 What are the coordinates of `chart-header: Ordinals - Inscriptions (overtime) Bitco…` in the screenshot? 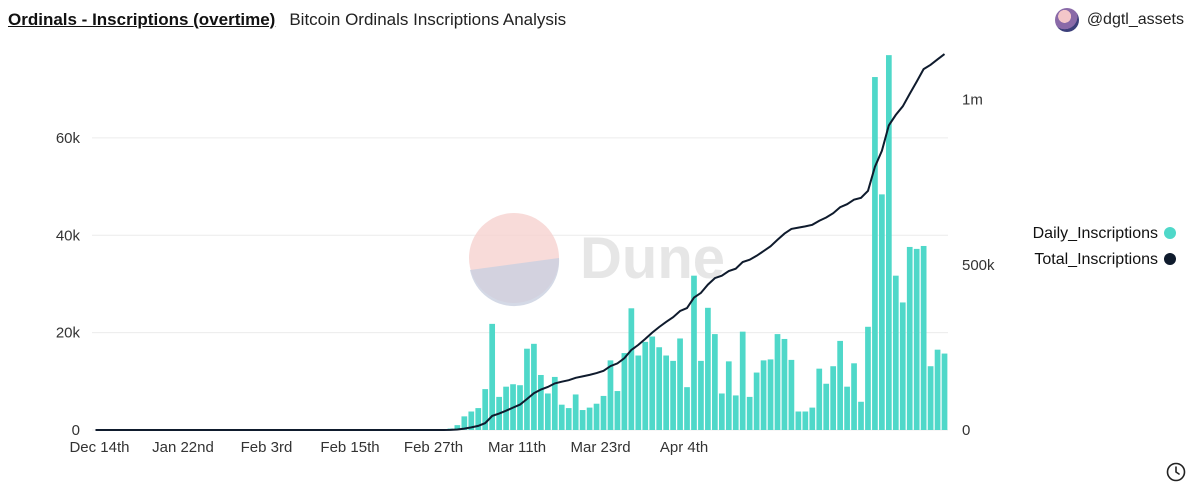 It's located at (287, 20).